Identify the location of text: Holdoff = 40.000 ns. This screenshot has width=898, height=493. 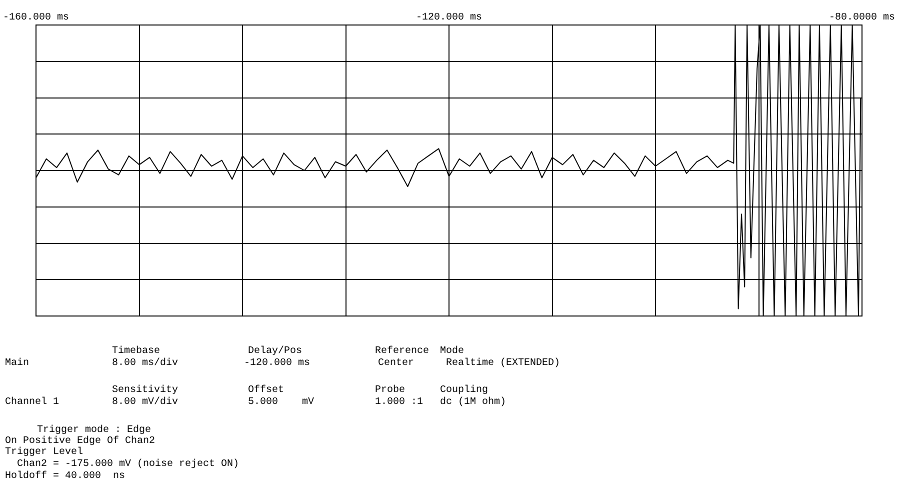
(65, 476).